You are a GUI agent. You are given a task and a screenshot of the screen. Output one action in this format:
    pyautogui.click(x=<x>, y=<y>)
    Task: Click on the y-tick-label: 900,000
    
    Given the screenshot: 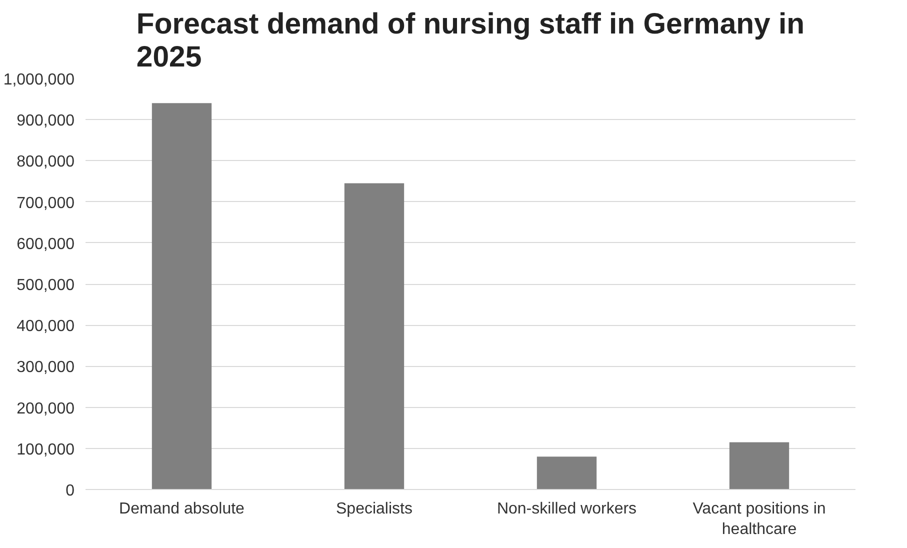 What is the action you would take?
    pyautogui.click(x=45, y=121)
    